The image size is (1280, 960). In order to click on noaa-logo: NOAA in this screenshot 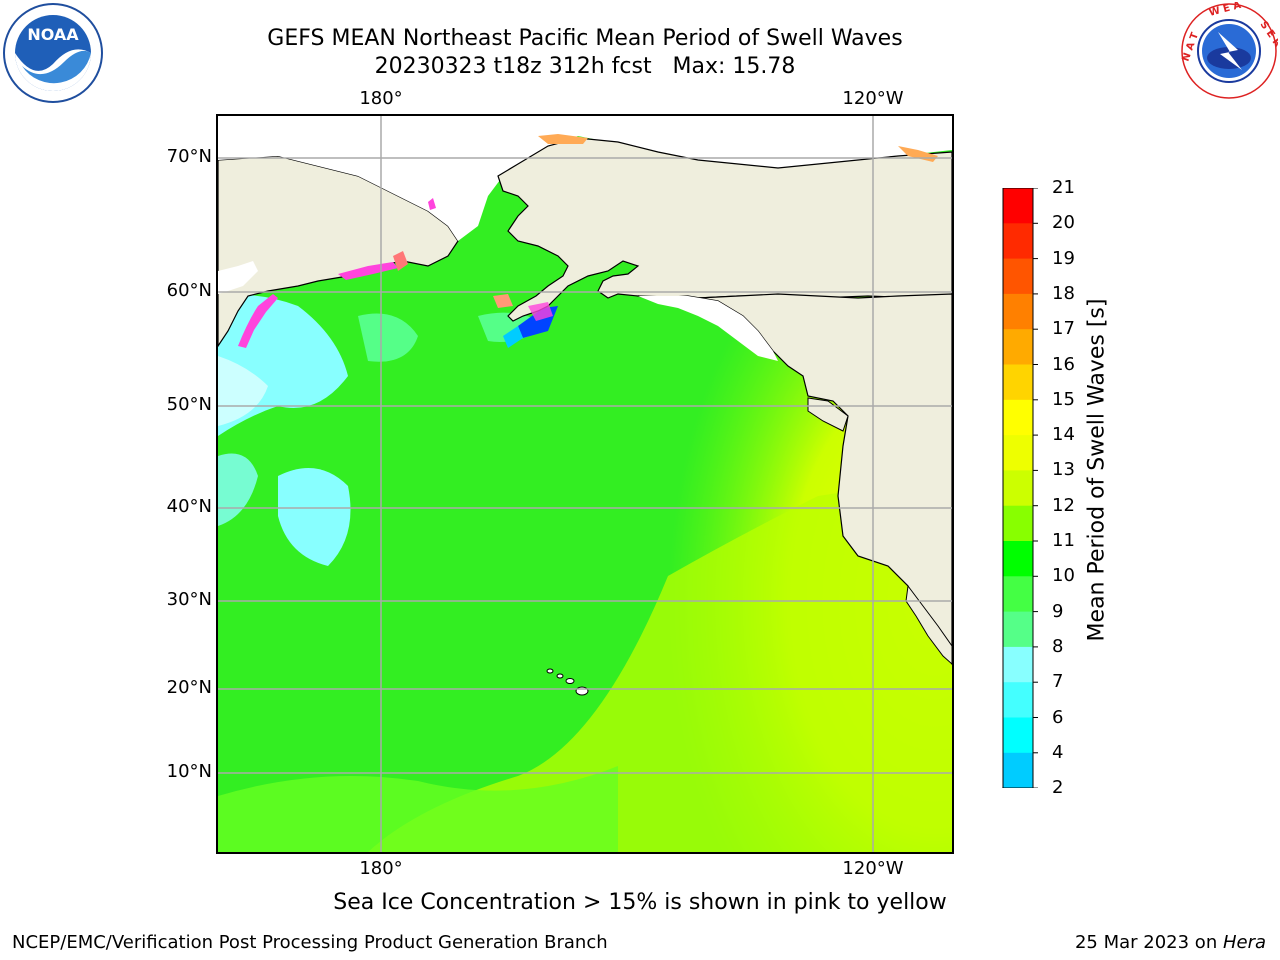, I will do `click(53, 55)`.